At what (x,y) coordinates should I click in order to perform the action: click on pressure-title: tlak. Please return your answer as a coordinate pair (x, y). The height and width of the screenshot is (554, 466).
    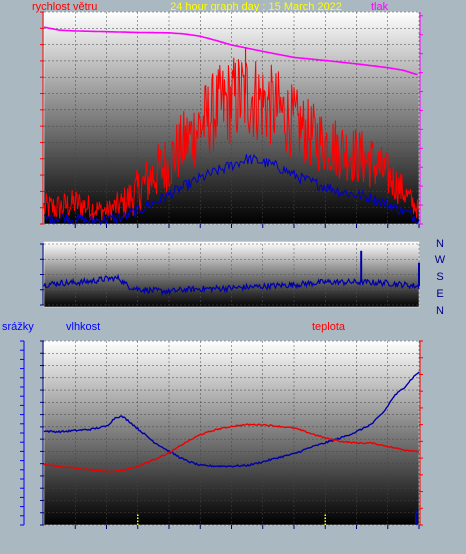
    Looking at the image, I should click on (380, 7).